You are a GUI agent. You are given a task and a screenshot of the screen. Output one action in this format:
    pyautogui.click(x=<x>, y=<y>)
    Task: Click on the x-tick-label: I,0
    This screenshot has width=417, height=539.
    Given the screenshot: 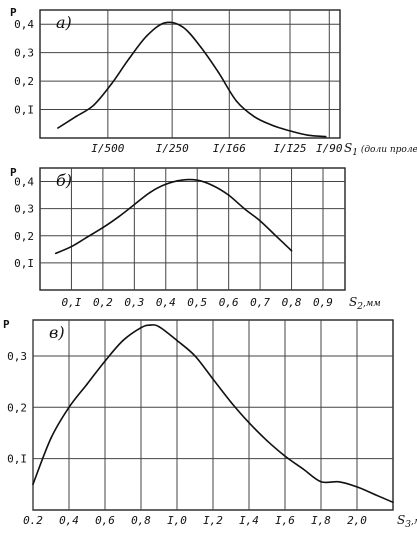 What is the action you would take?
    pyautogui.click(x=177, y=520)
    